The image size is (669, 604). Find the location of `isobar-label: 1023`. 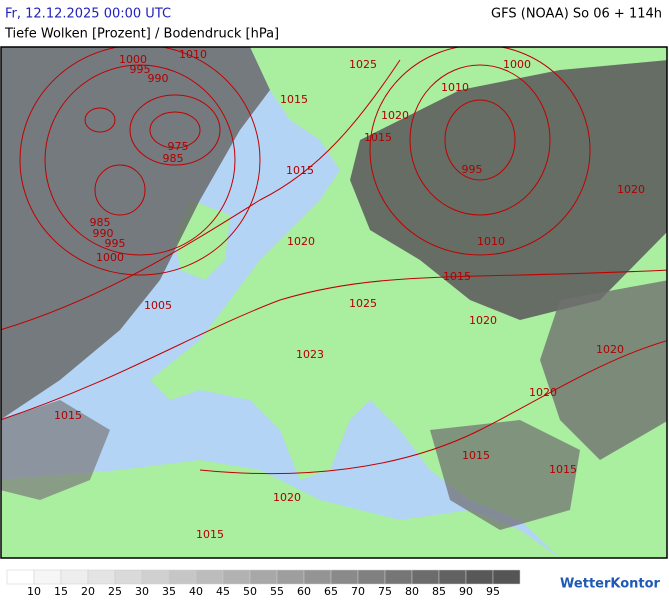

isobar-label: 1023 is located at coordinates (310, 354).